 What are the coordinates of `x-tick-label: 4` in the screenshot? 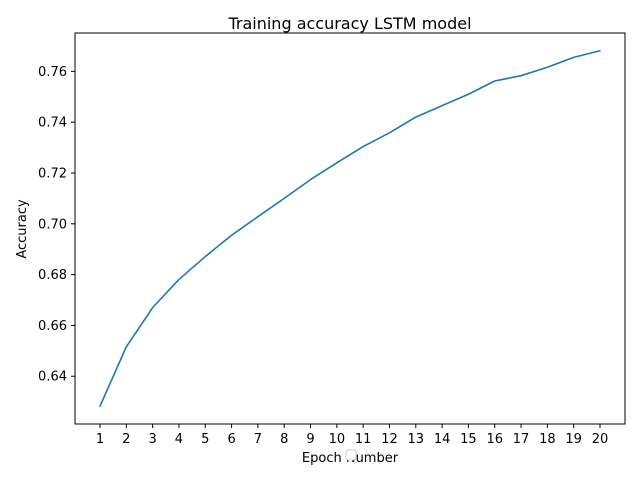 It's located at (179, 439).